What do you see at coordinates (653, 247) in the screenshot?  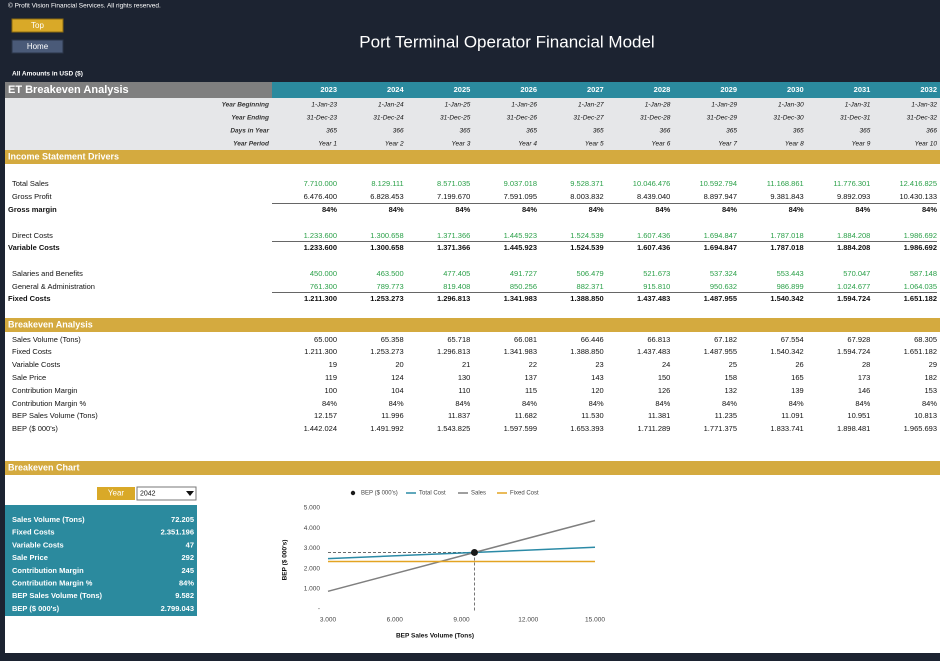 I see `cell-value: 1.607.436` at bounding box center [653, 247].